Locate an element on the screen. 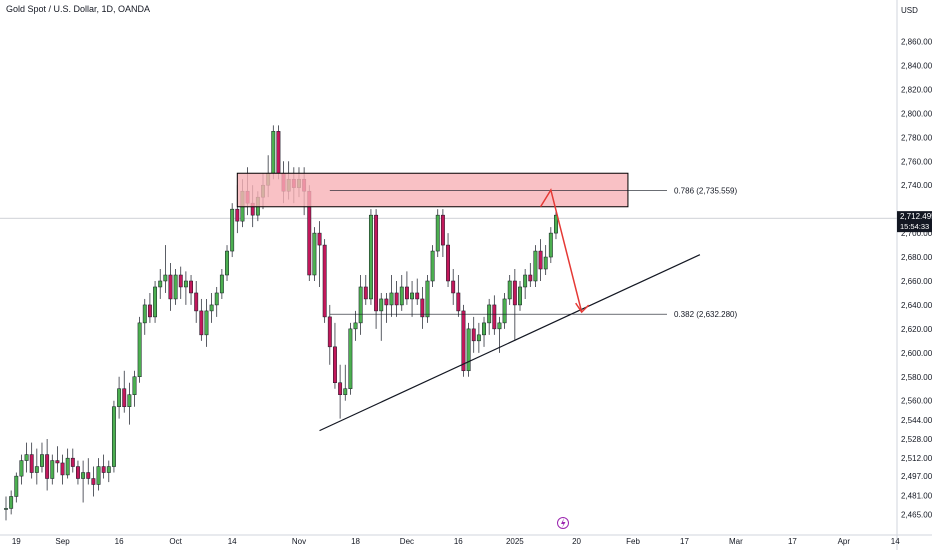 This screenshot has width=932, height=555. y-tick-label: 2,740.000 is located at coordinates (916, 185).